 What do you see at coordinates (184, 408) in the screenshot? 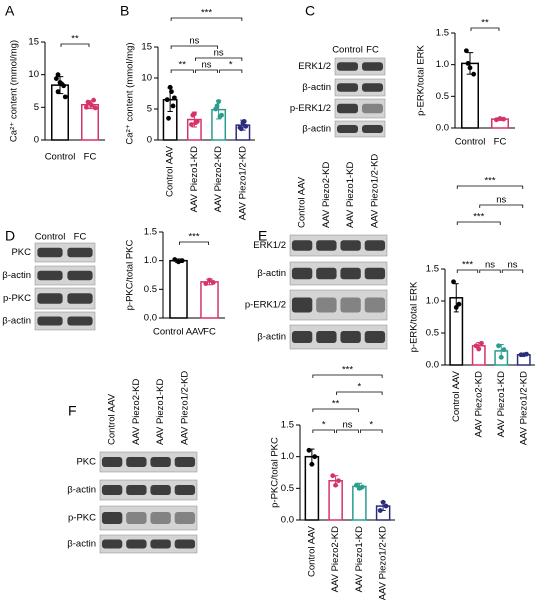
I see `lane-label: AAV Piezo1/2-KD` at bounding box center [184, 408].